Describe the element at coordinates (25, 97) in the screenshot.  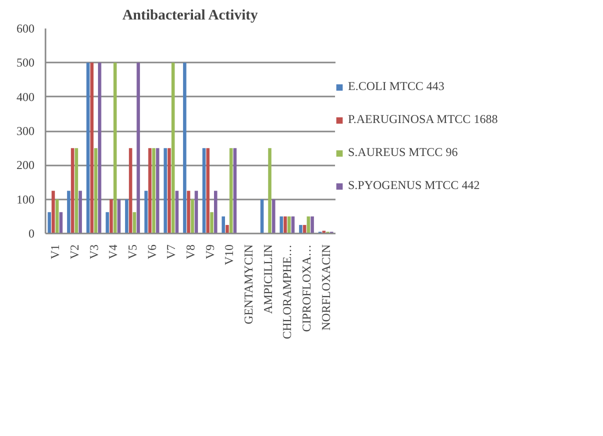
I see `y-tick-label: 400` at that location.